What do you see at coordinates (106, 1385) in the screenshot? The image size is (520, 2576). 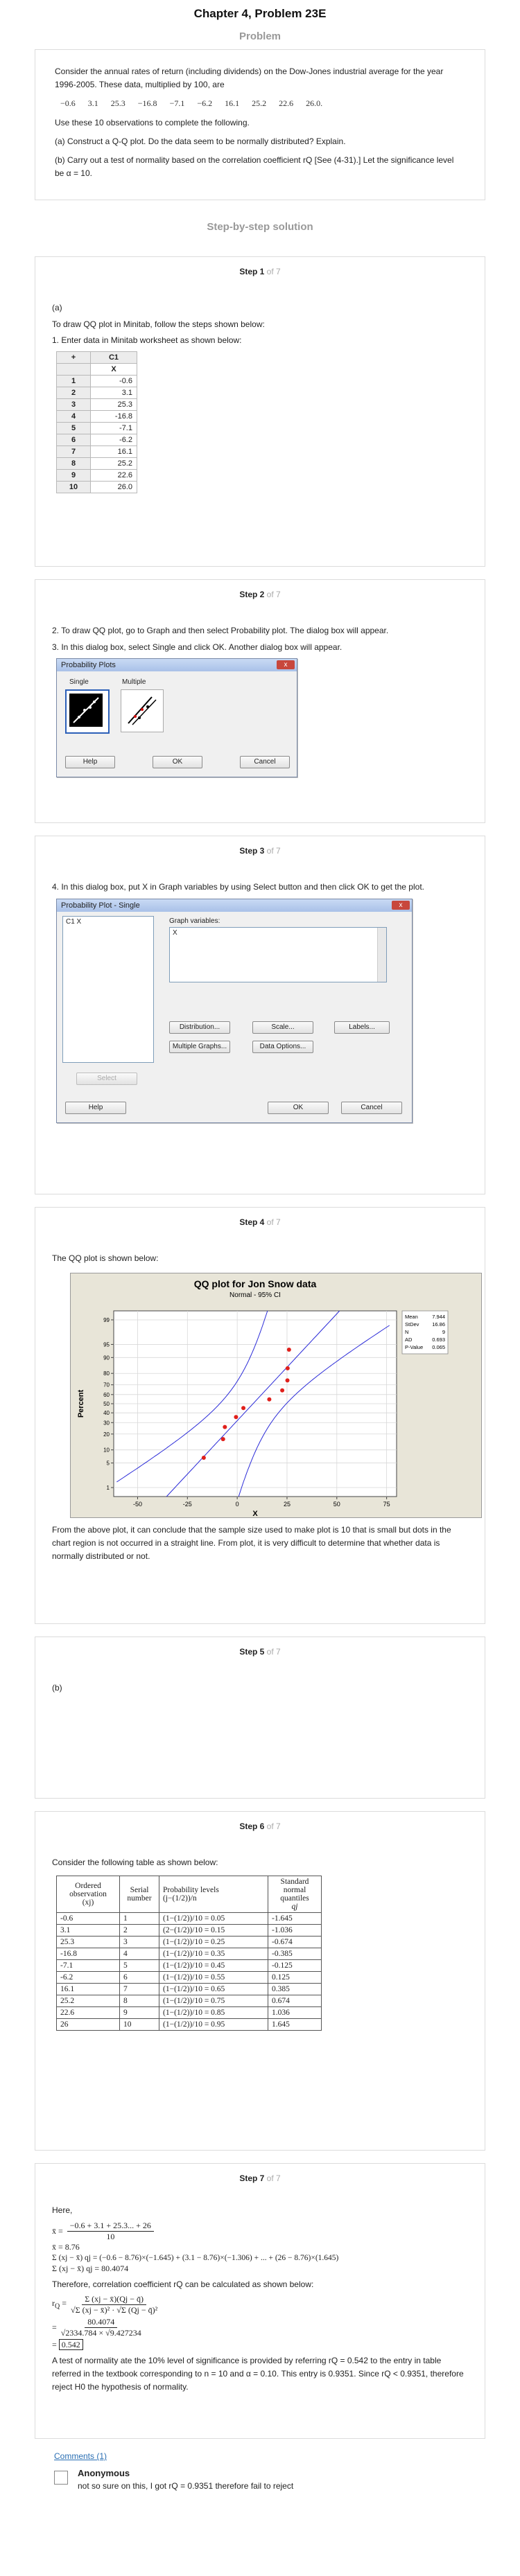 I see `y-tick-label: 70` at bounding box center [106, 1385].